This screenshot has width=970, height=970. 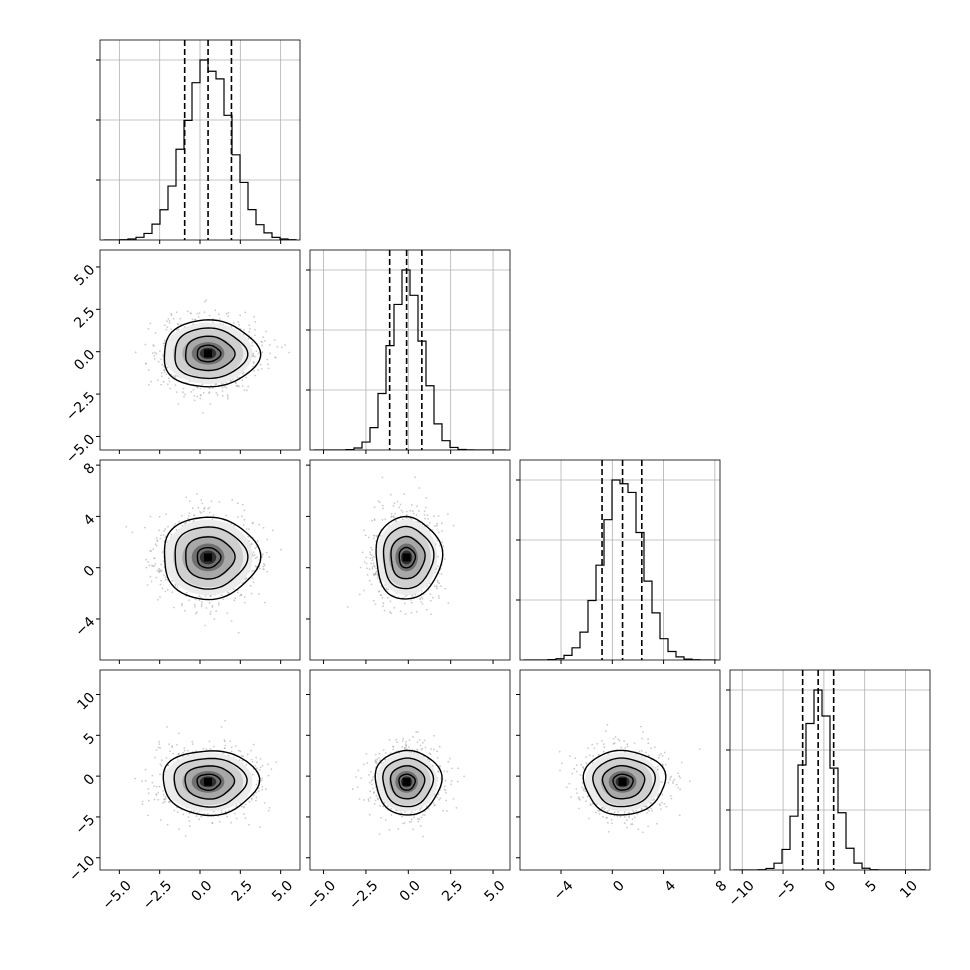 I want to click on scatter-panel-1-0: −5.0−2.50.02.55.0, so click(x=182, y=358).